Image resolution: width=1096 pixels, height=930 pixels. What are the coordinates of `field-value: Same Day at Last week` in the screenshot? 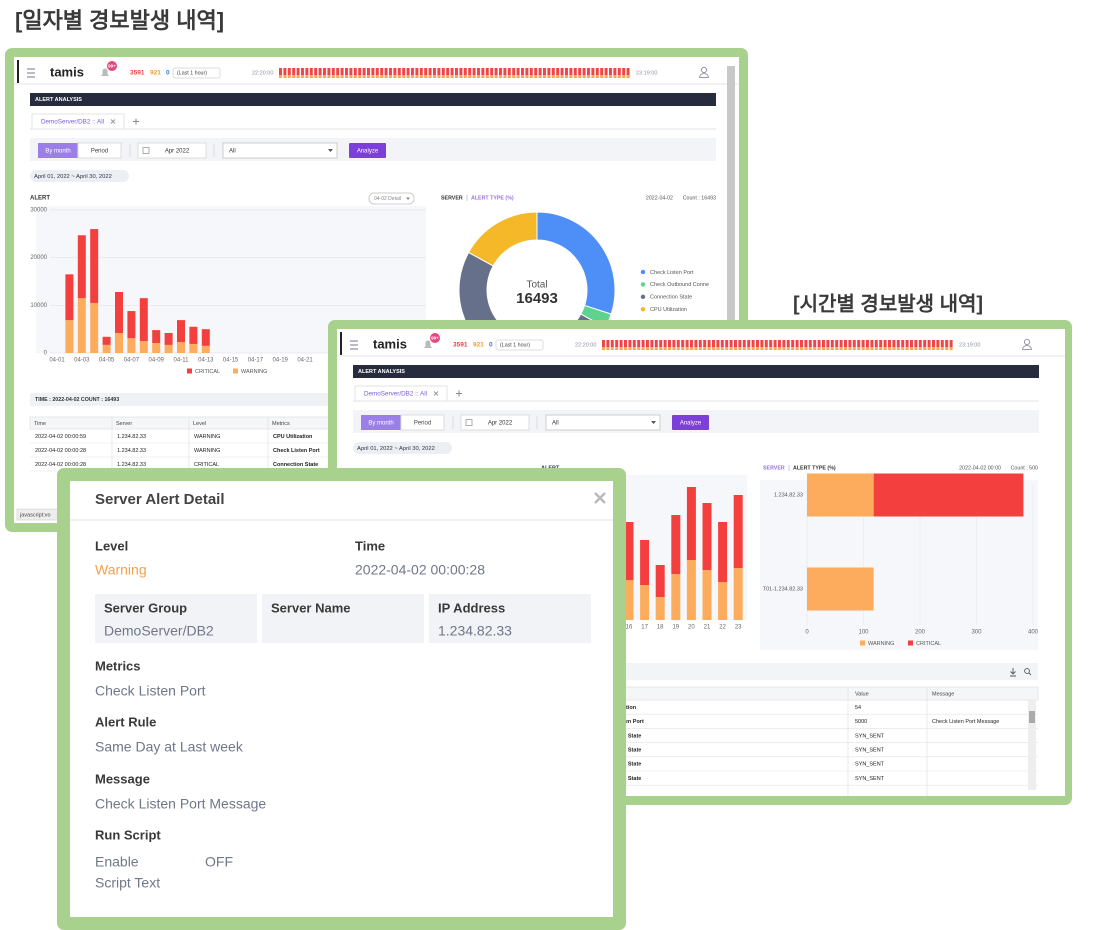 It's located at (169, 747).